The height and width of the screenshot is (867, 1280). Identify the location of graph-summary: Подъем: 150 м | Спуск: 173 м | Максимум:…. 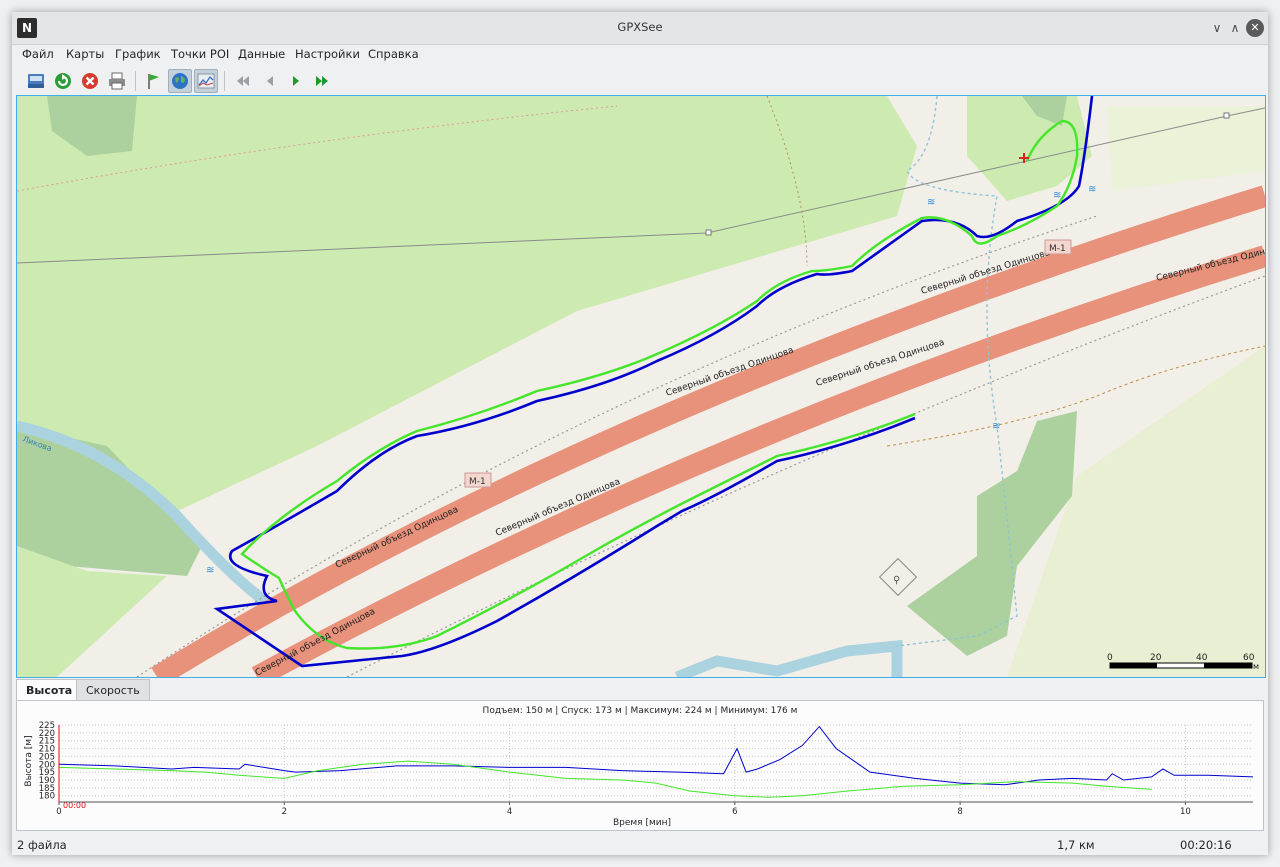
(640, 711).